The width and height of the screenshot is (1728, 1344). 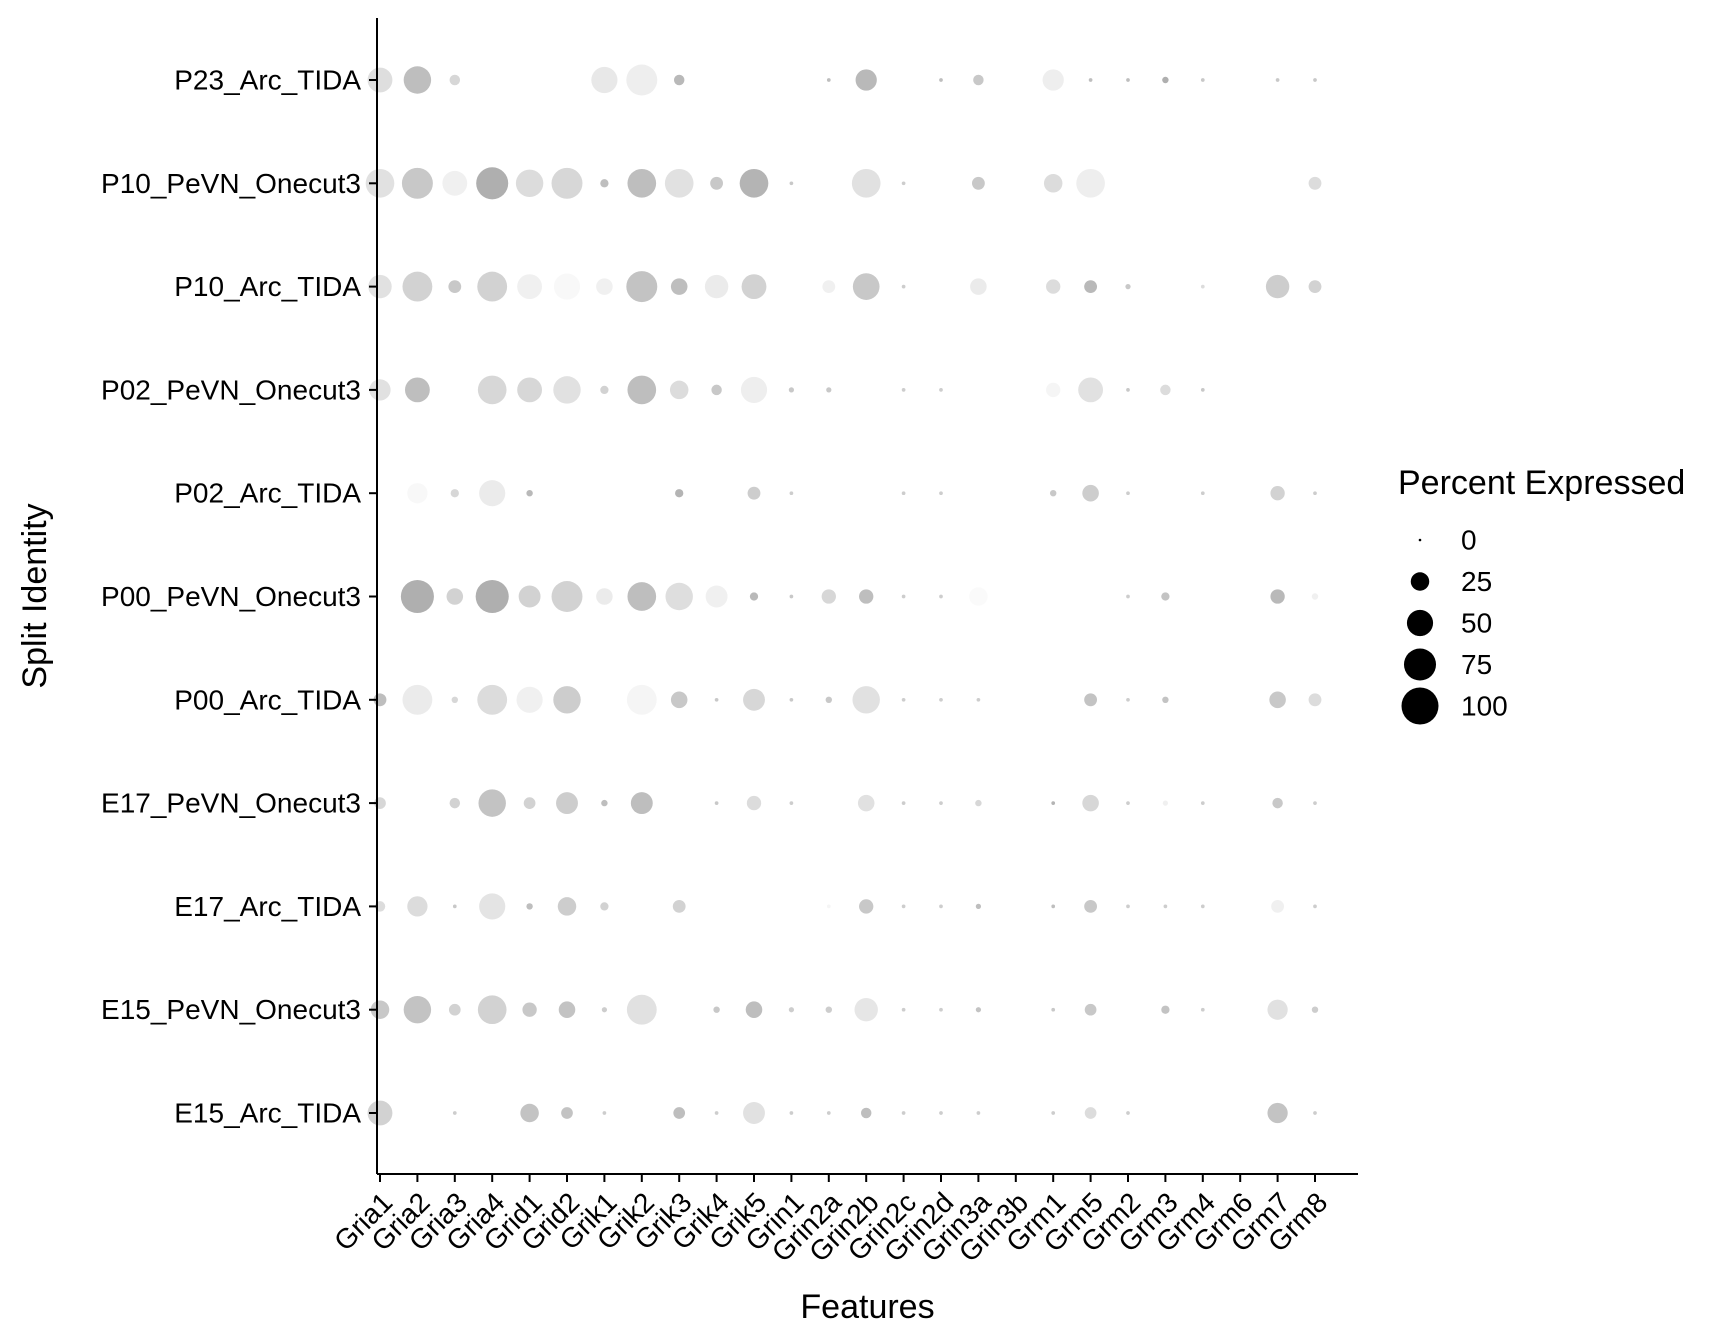 I want to click on dot-P10_Arc_TIDA-Grik2, so click(x=642, y=287).